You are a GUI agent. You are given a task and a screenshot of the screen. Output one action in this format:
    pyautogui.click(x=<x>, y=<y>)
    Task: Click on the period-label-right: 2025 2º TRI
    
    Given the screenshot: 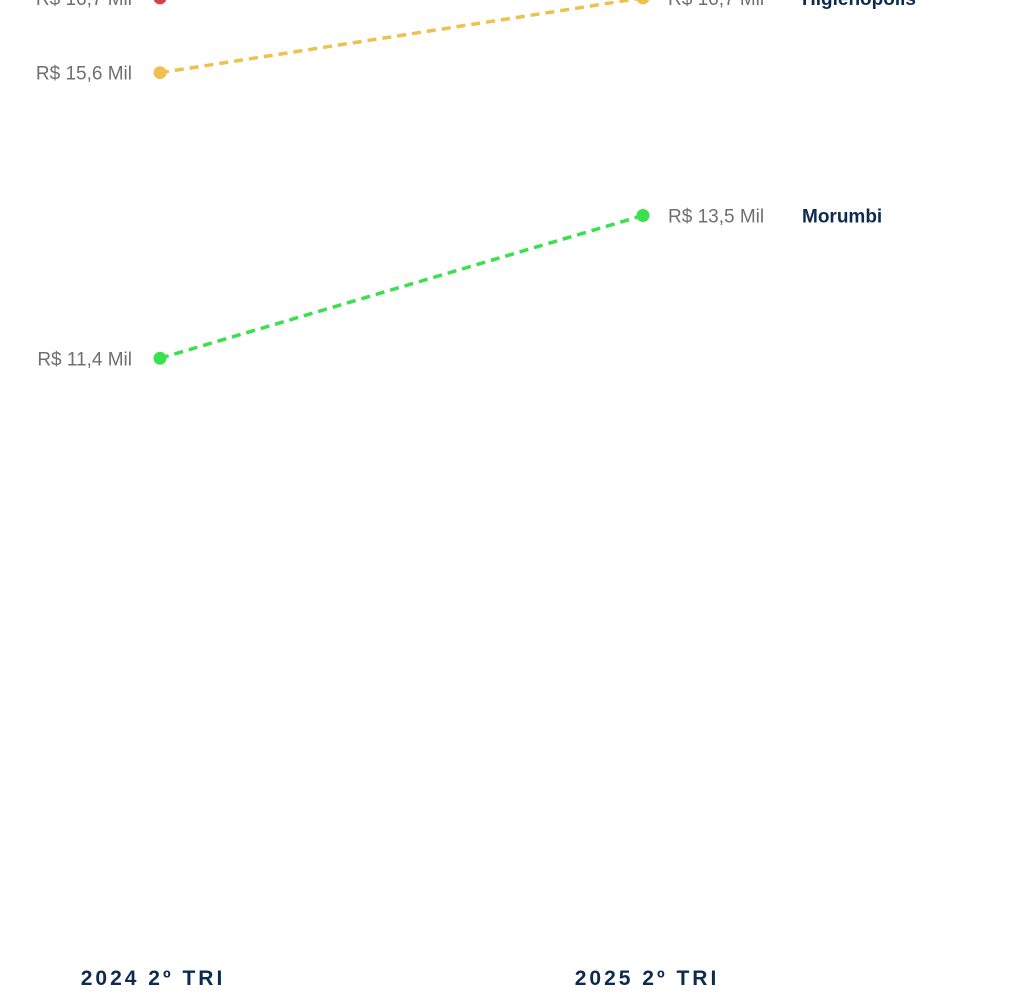 What is the action you would take?
    pyautogui.click(x=647, y=978)
    